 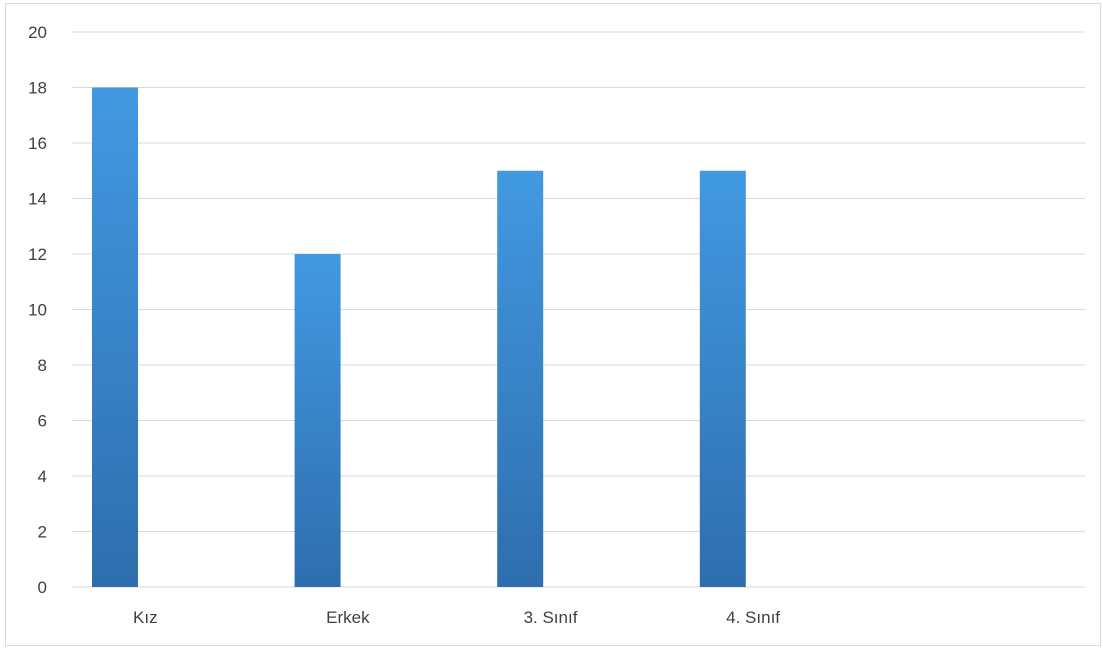 I want to click on y-tick-label: 14, so click(x=37, y=199).